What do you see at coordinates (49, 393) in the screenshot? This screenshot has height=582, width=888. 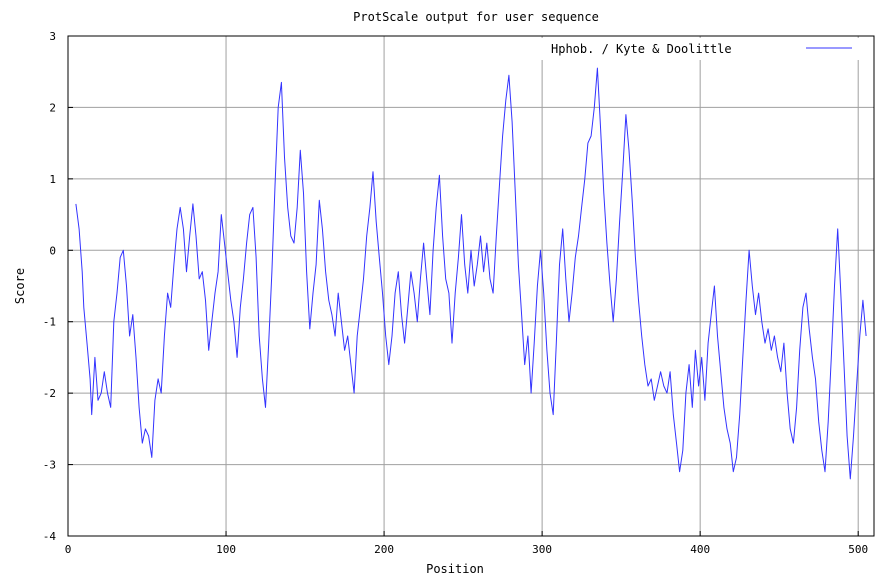 I see `y-tick-label-5: -2` at bounding box center [49, 393].